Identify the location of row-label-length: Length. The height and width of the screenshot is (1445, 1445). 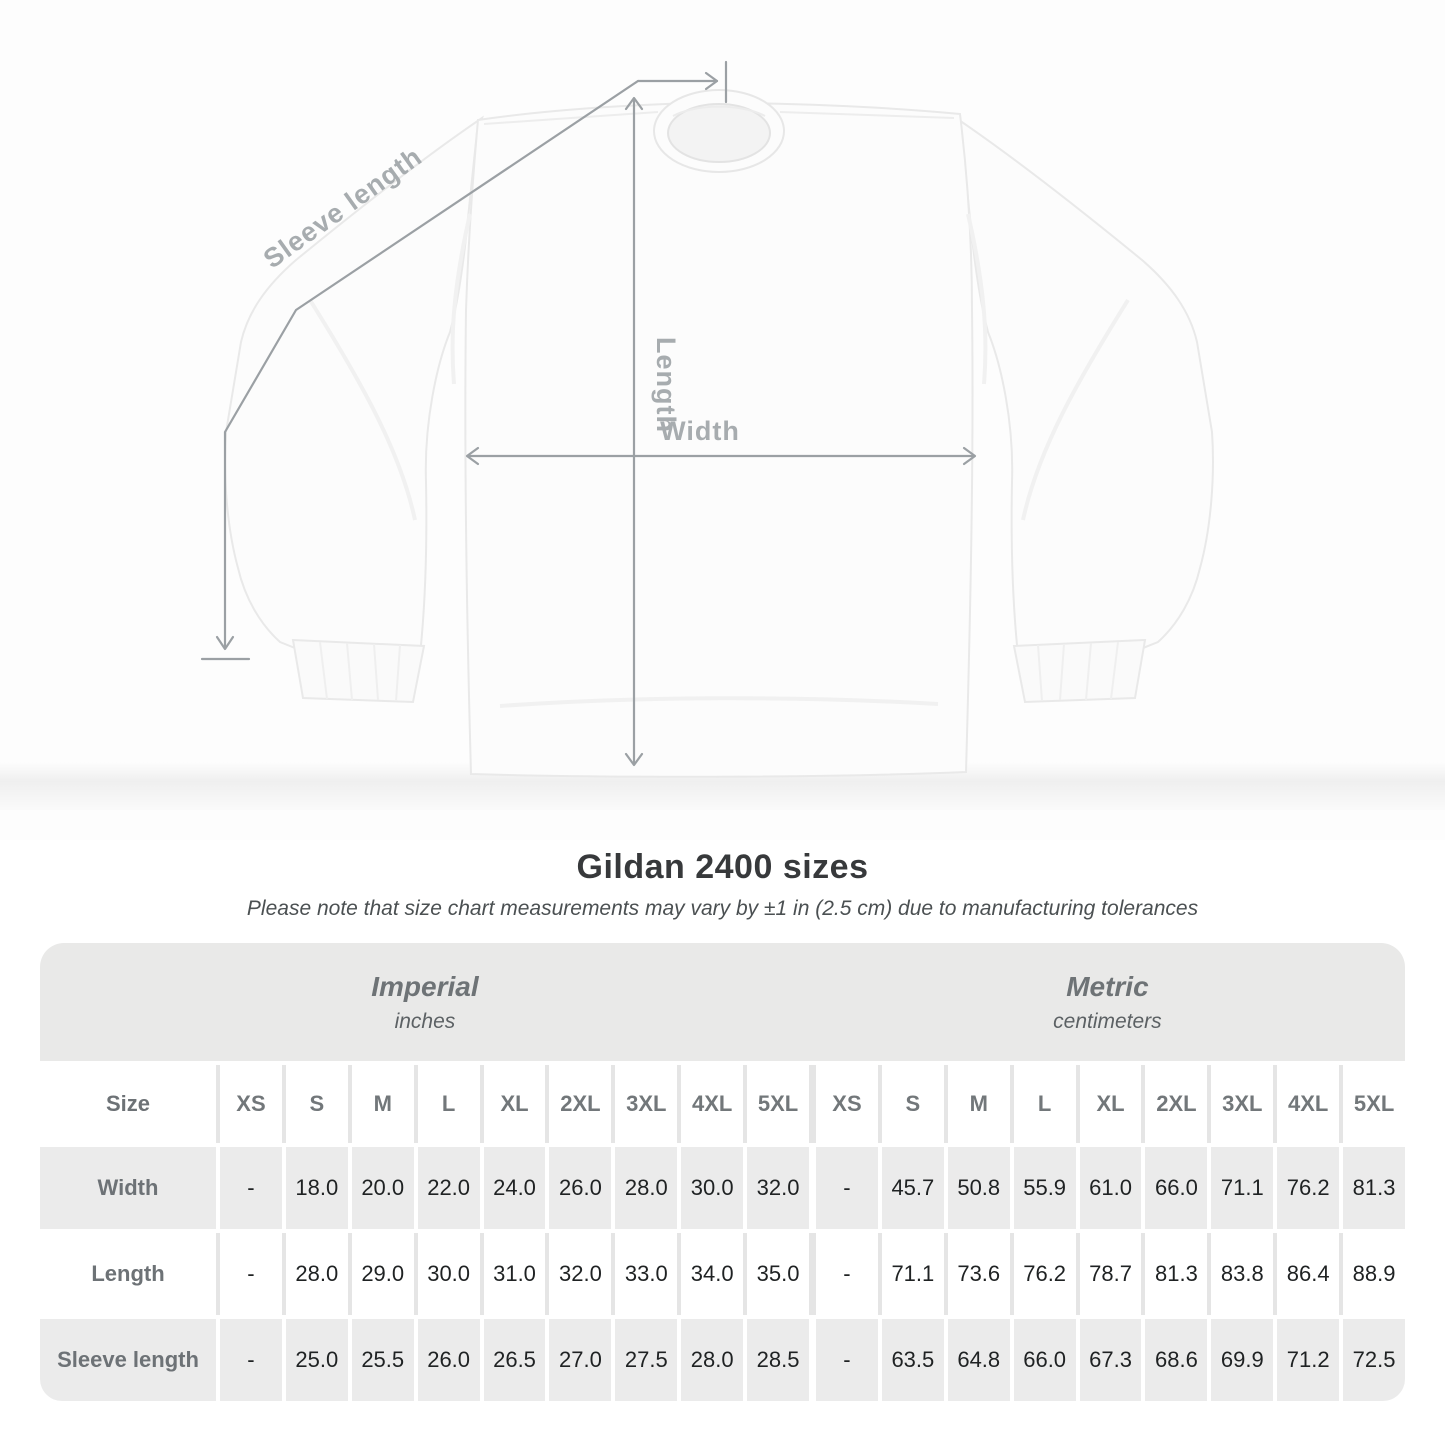
(128, 1274).